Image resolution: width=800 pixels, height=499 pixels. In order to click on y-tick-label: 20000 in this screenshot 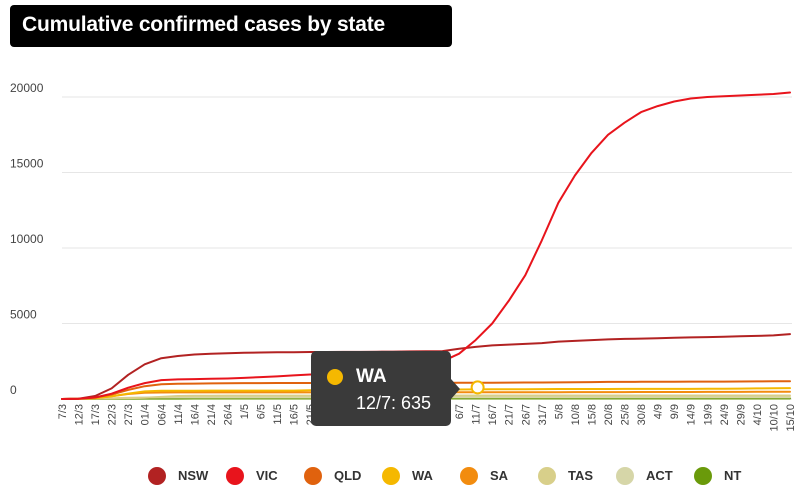, I will do `click(27, 88)`.